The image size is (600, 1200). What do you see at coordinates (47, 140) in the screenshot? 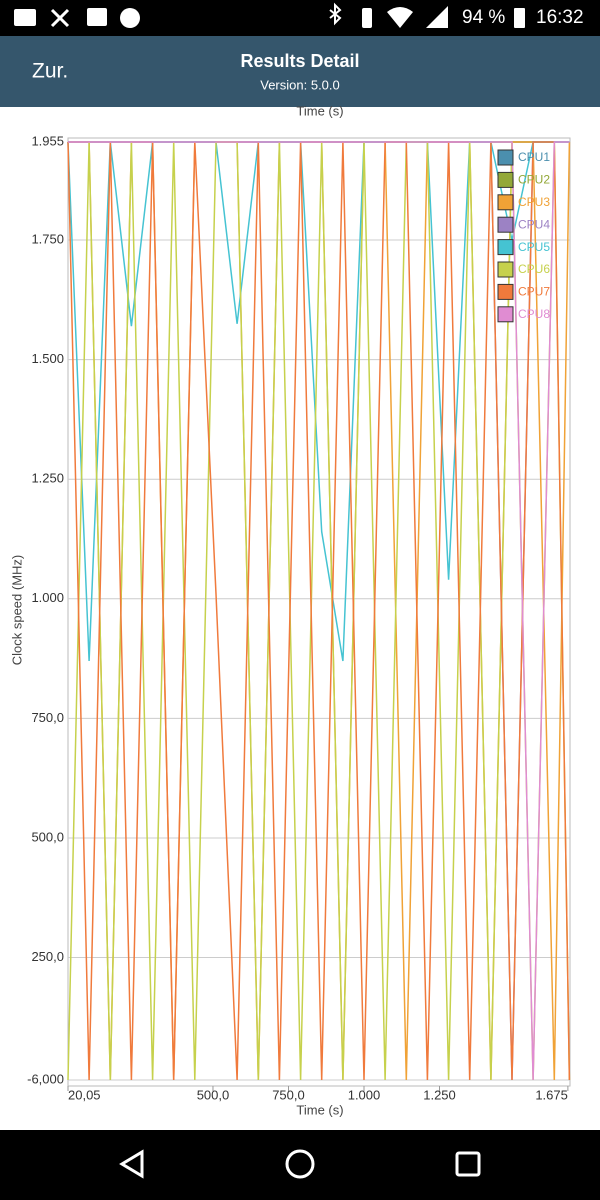
I see `y-tick-label: 1.955` at bounding box center [47, 140].